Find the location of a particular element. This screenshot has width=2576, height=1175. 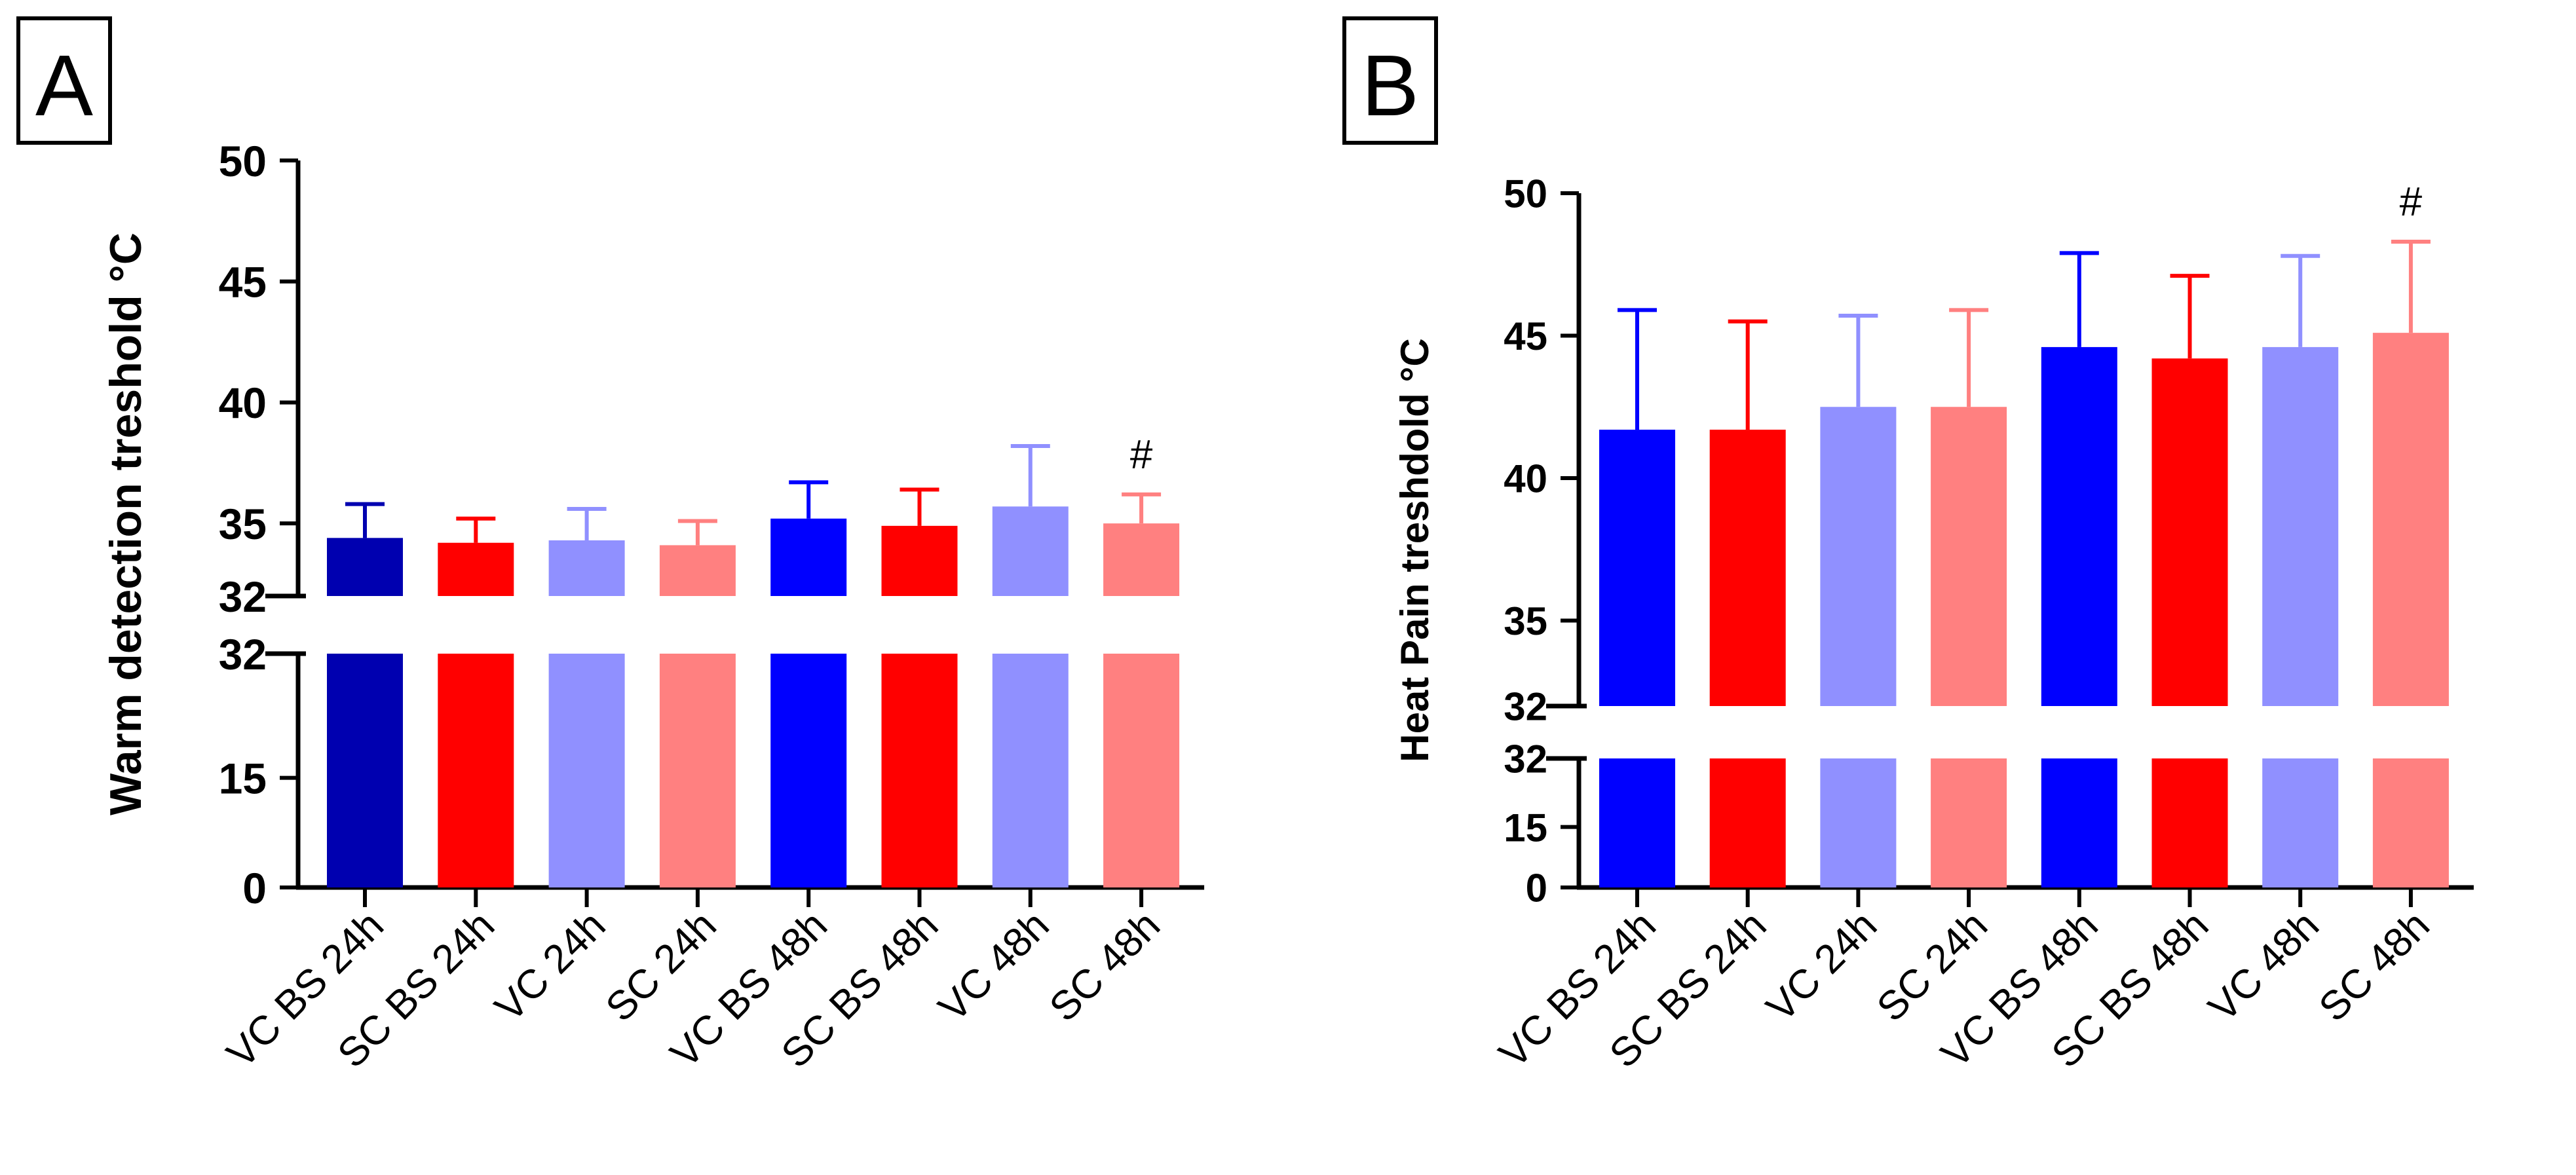

y-axis-label: Heat Pain treshdold °C is located at coordinates (1415, 550).